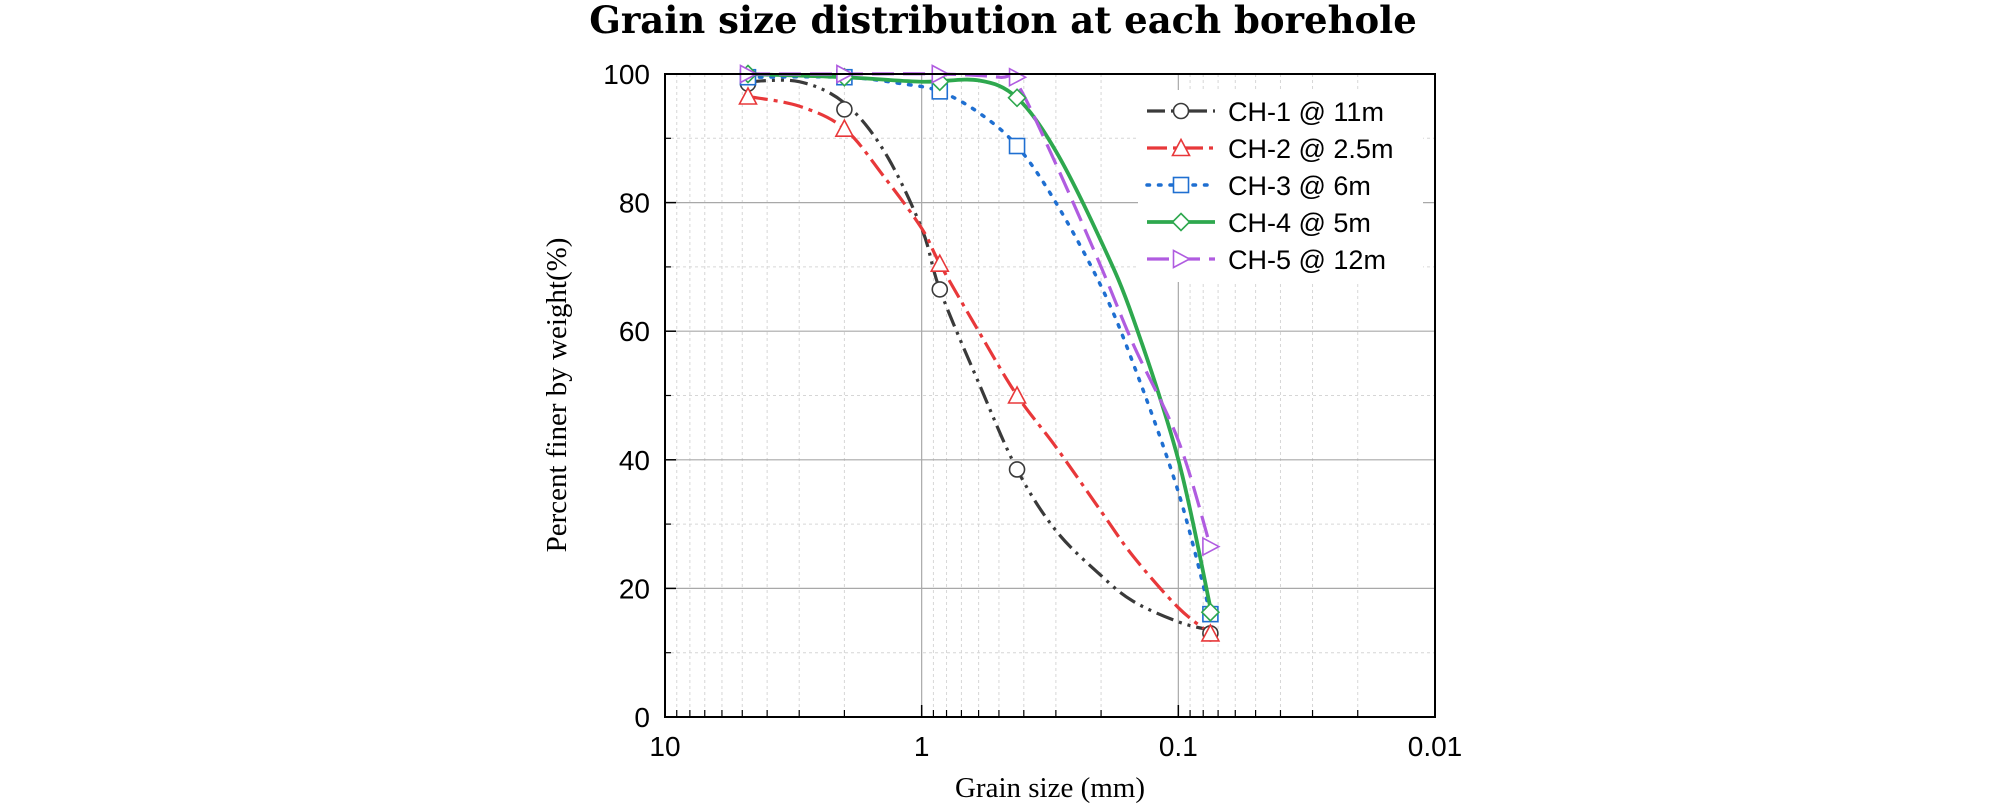  Describe the element at coordinates (634, 331) in the screenshot. I see `y-tick-label: 60` at that location.